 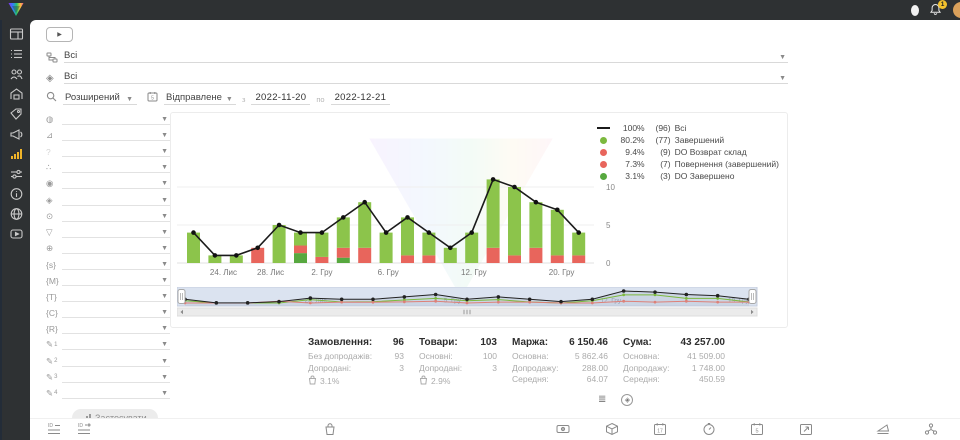 What do you see at coordinates (752, 296) in the screenshot?
I see `navigator-handle-right` at bounding box center [752, 296].